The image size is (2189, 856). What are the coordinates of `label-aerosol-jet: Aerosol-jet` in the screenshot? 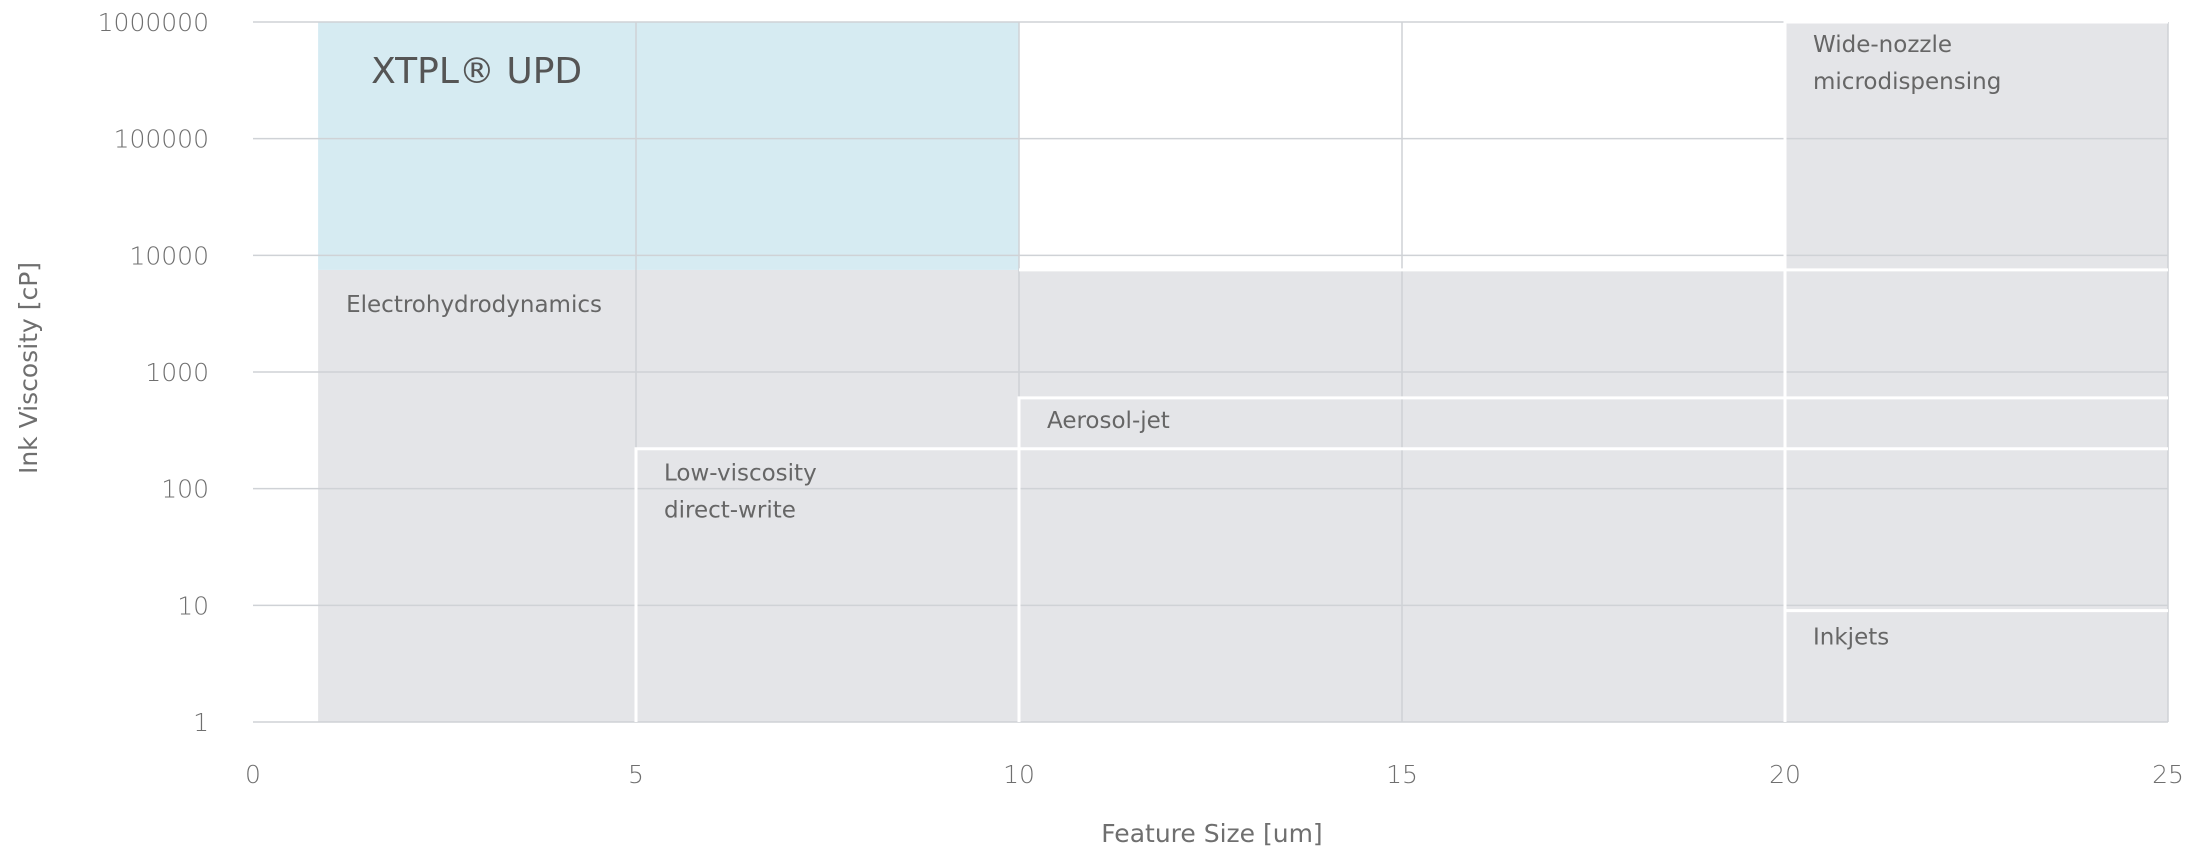 It's located at (1108, 421).